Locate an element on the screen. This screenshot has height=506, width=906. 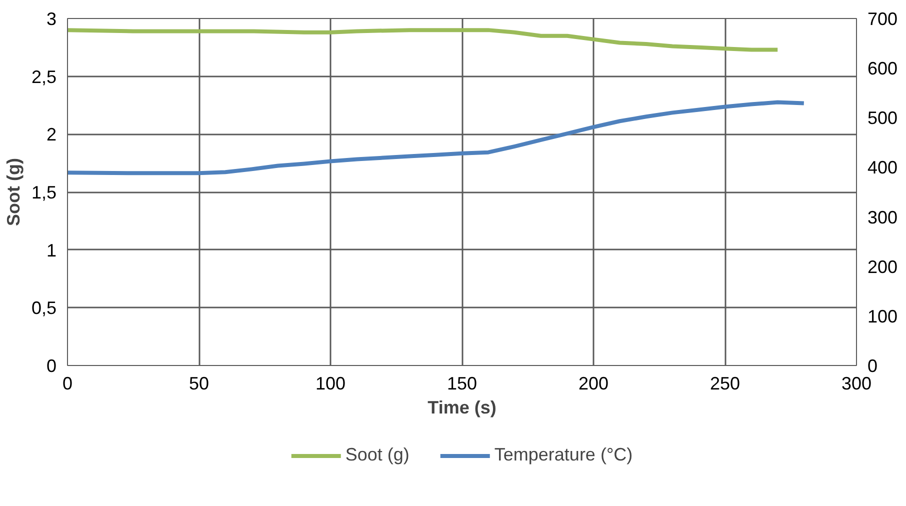
y2-tick-label: 400 is located at coordinates (883, 168).